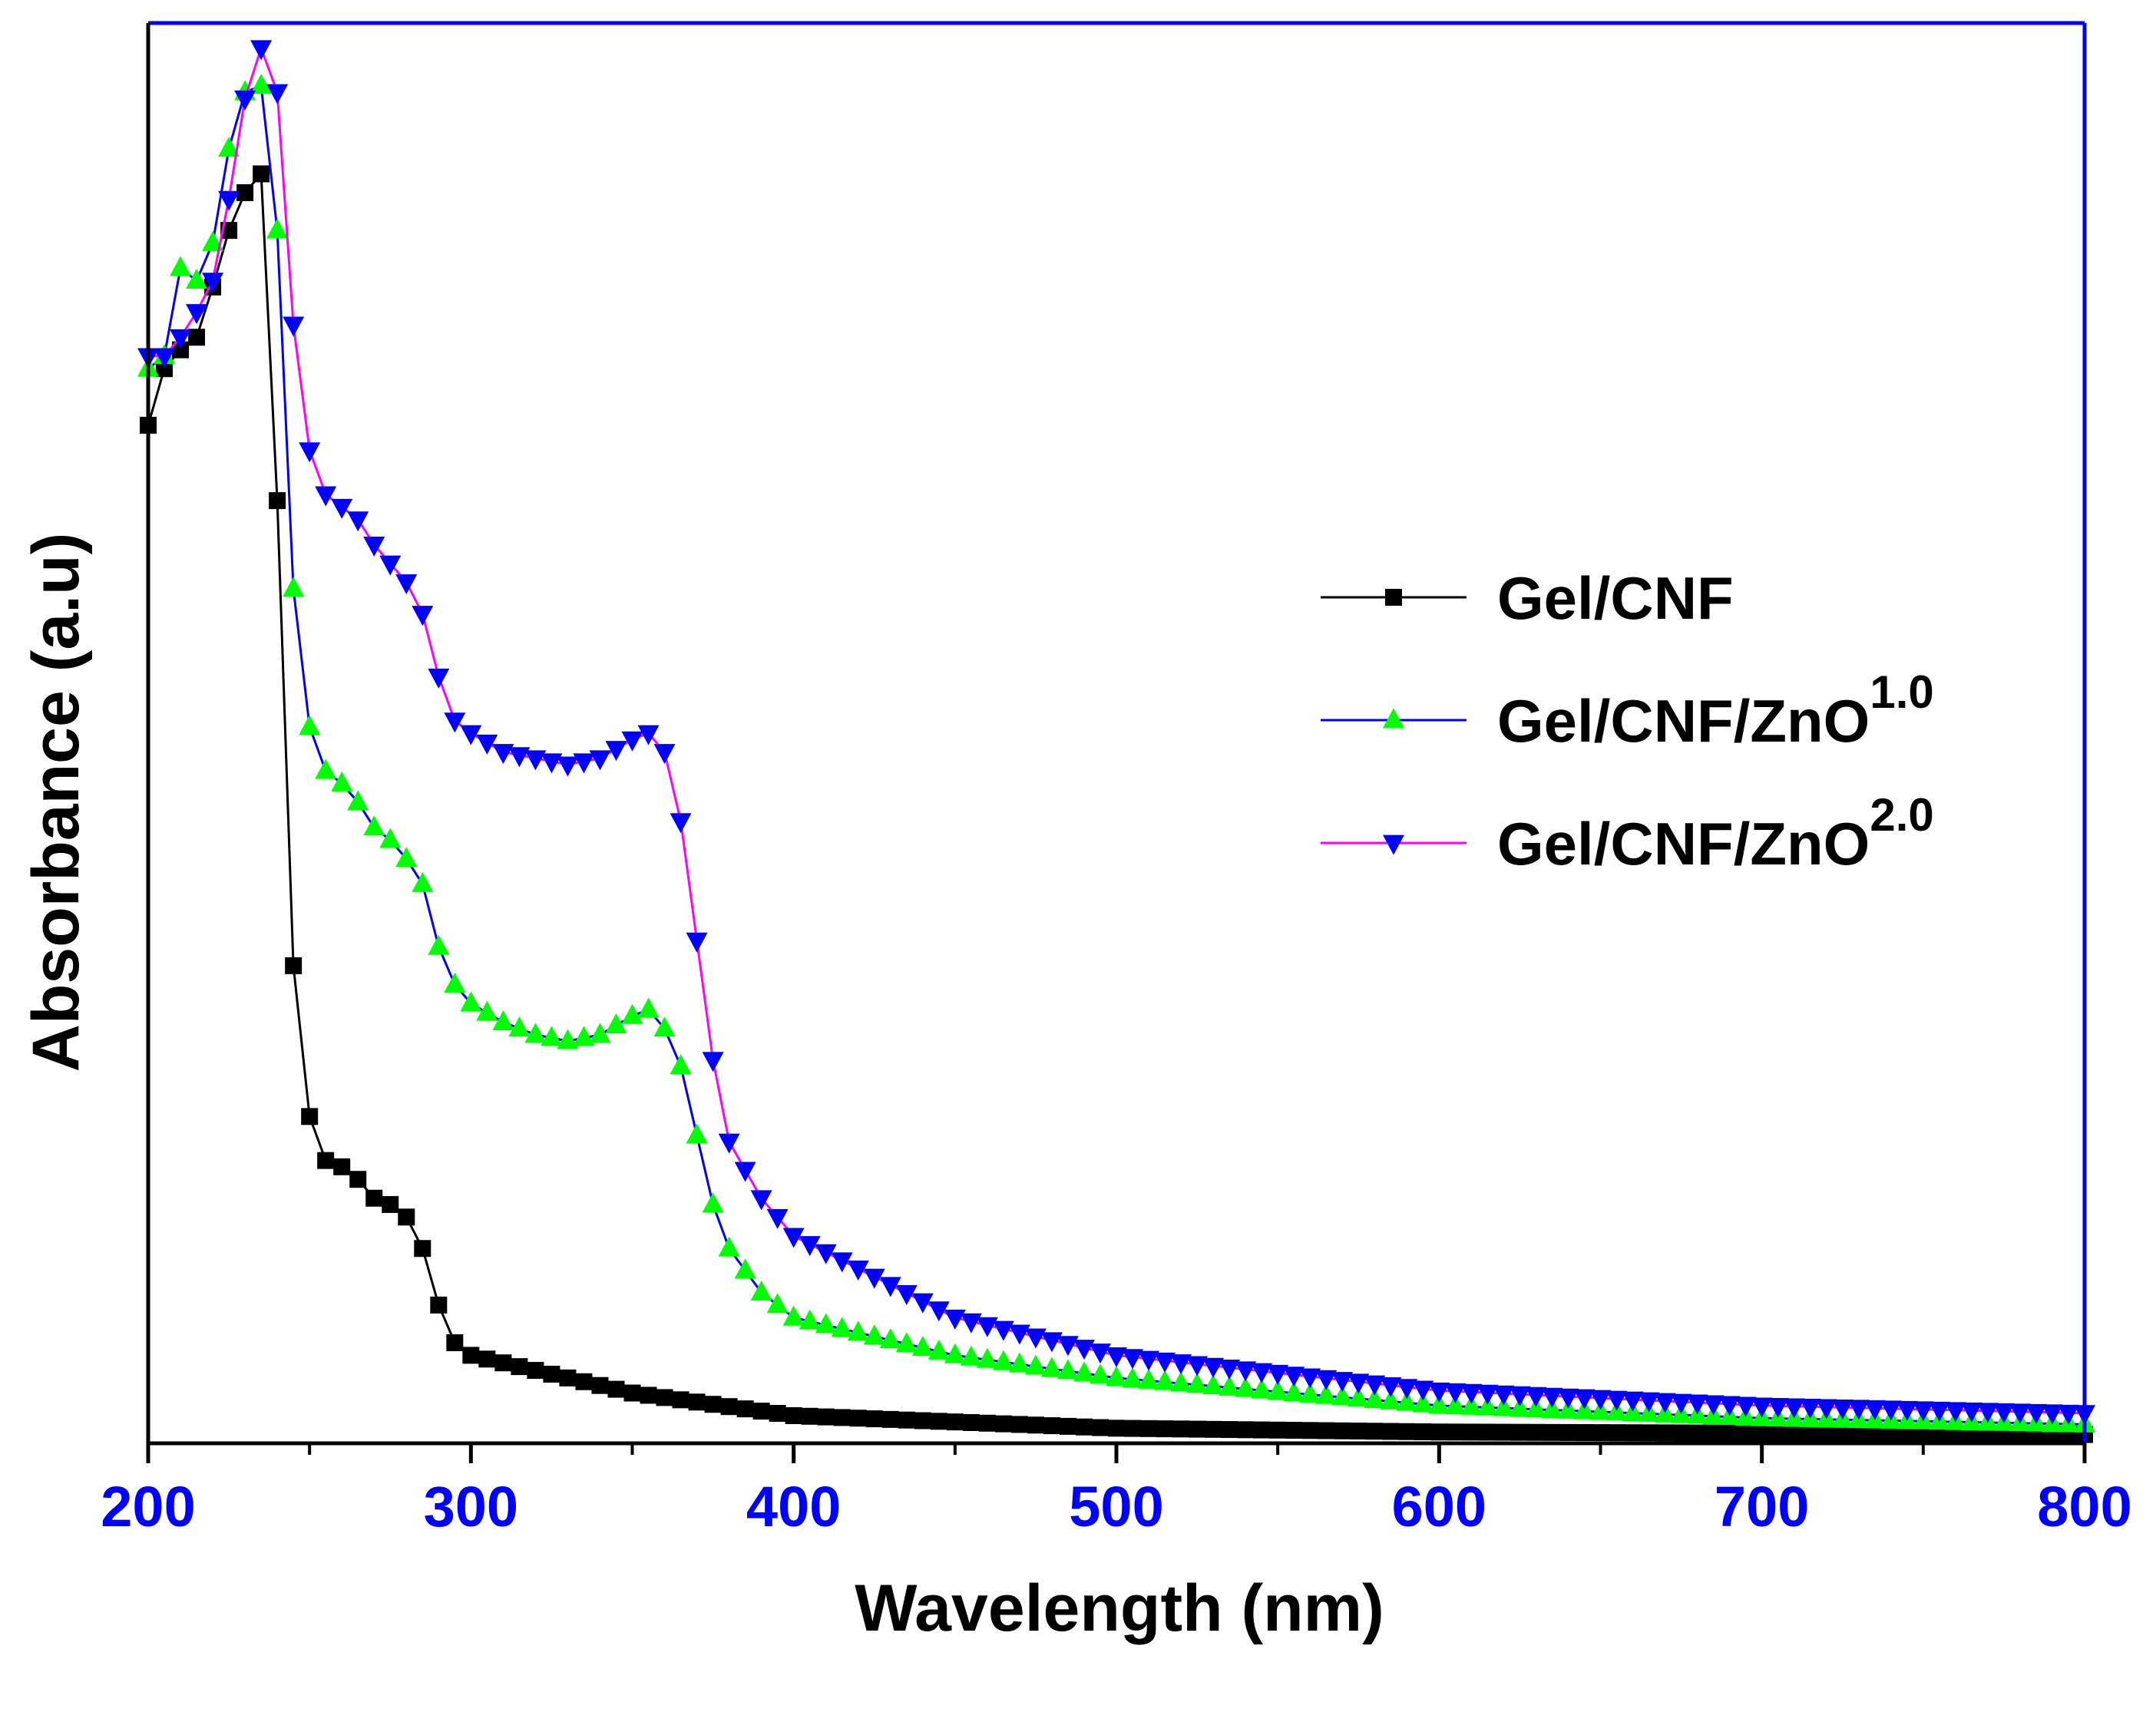 The image size is (2156, 1712). What do you see at coordinates (1527, 598) in the screenshot?
I see `legend-item-0: Gel/CNF` at bounding box center [1527, 598].